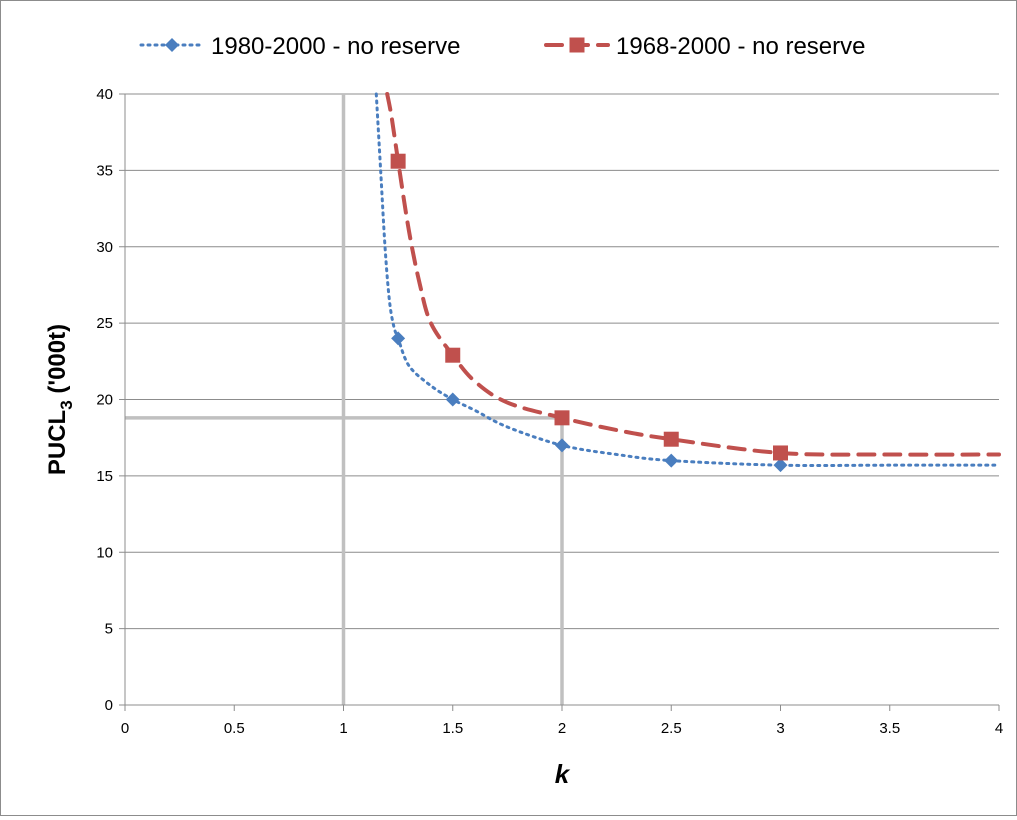  What do you see at coordinates (57, 362) in the screenshot?
I see `y-axis-label-suffix: ('000t)` at bounding box center [57, 362].